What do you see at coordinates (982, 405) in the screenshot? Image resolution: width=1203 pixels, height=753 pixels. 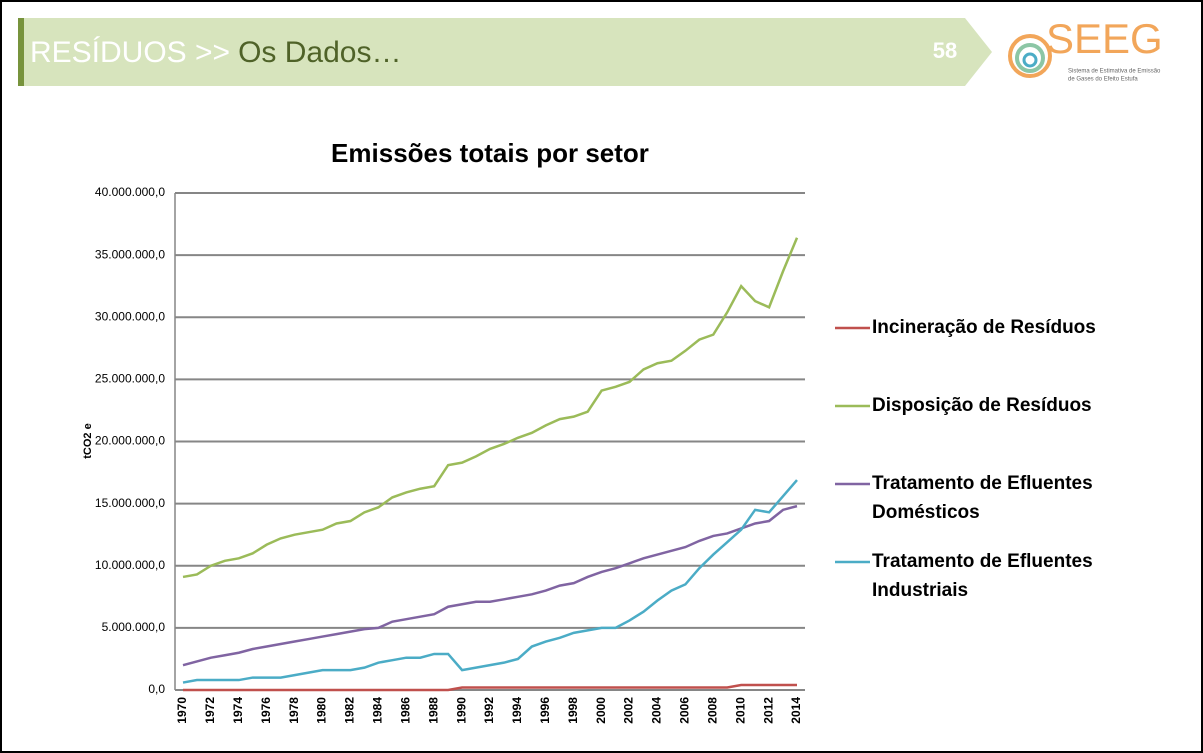 I see `legend-label: Disposição de Resíduos` at bounding box center [982, 405].